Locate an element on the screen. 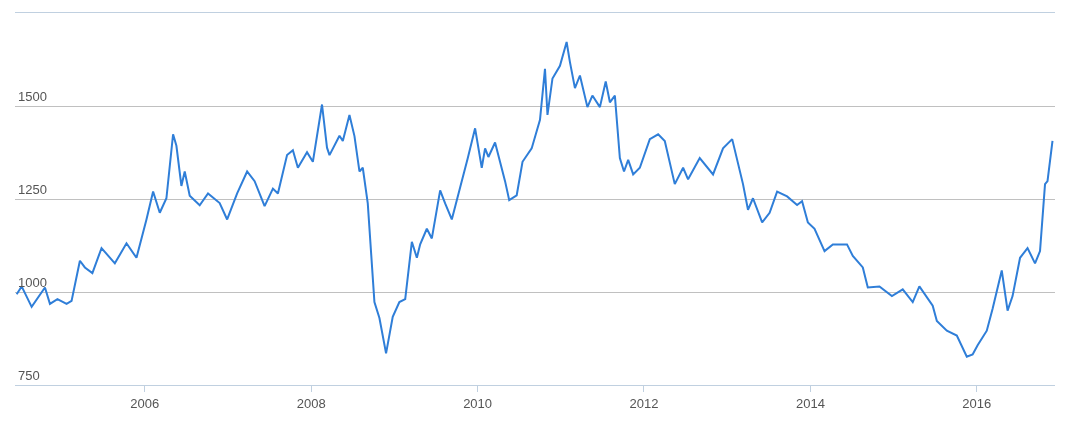 Image resolution: width=1073 pixels, height=423 pixels. x-tick-label: 2006 is located at coordinates (145, 403).